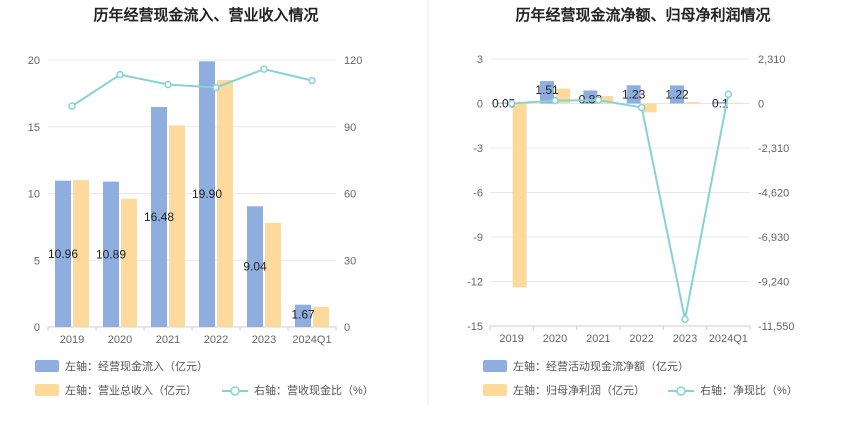 The height and width of the screenshot is (442, 850). I want to click on legend-label: 右轴：净现比（%）, so click(749, 390).